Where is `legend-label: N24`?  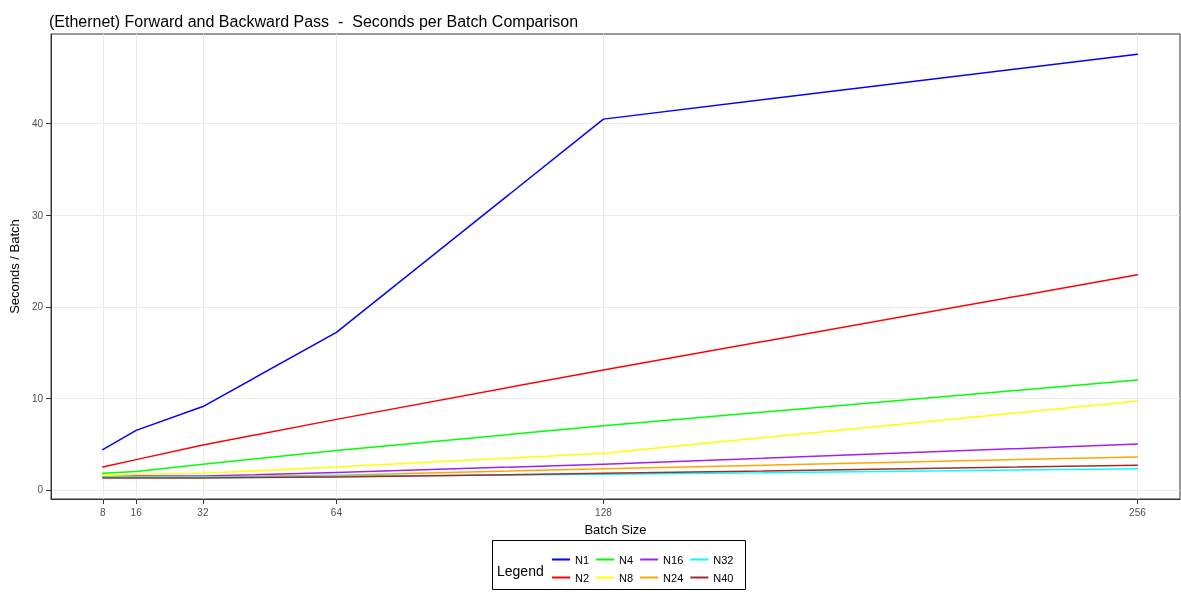 legend-label: N24 is located at coordinates (673, 577).